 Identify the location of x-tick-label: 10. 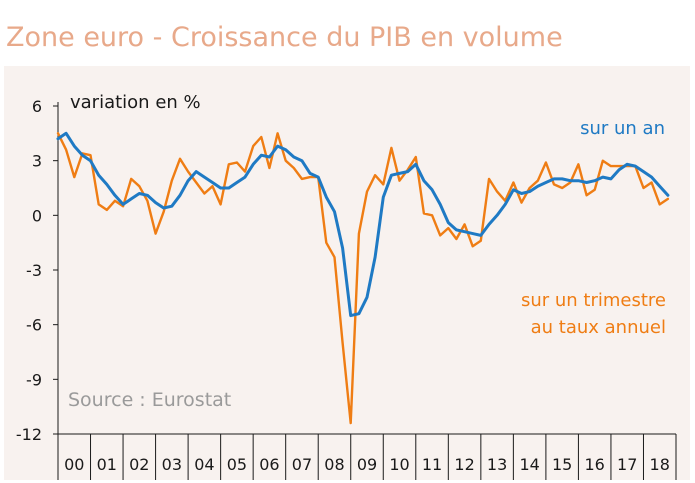
(399, 464).